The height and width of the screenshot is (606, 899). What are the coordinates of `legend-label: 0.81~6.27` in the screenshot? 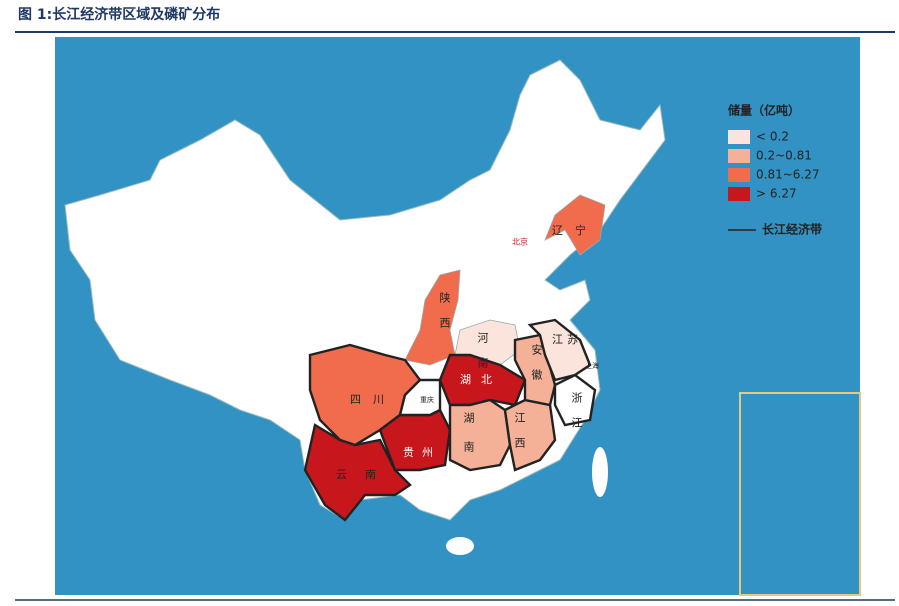 It's located at (788, 175).